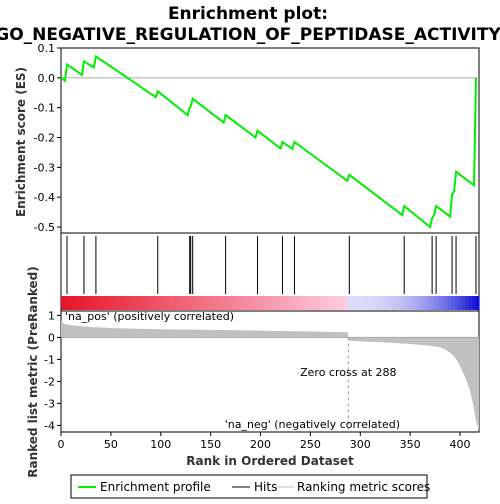 This screenshot has width=500, height=504. What do you see at coordinates (260, 444) in the screenshot?
I see `x-tick-label: 200` at bounding box center [260, 444].